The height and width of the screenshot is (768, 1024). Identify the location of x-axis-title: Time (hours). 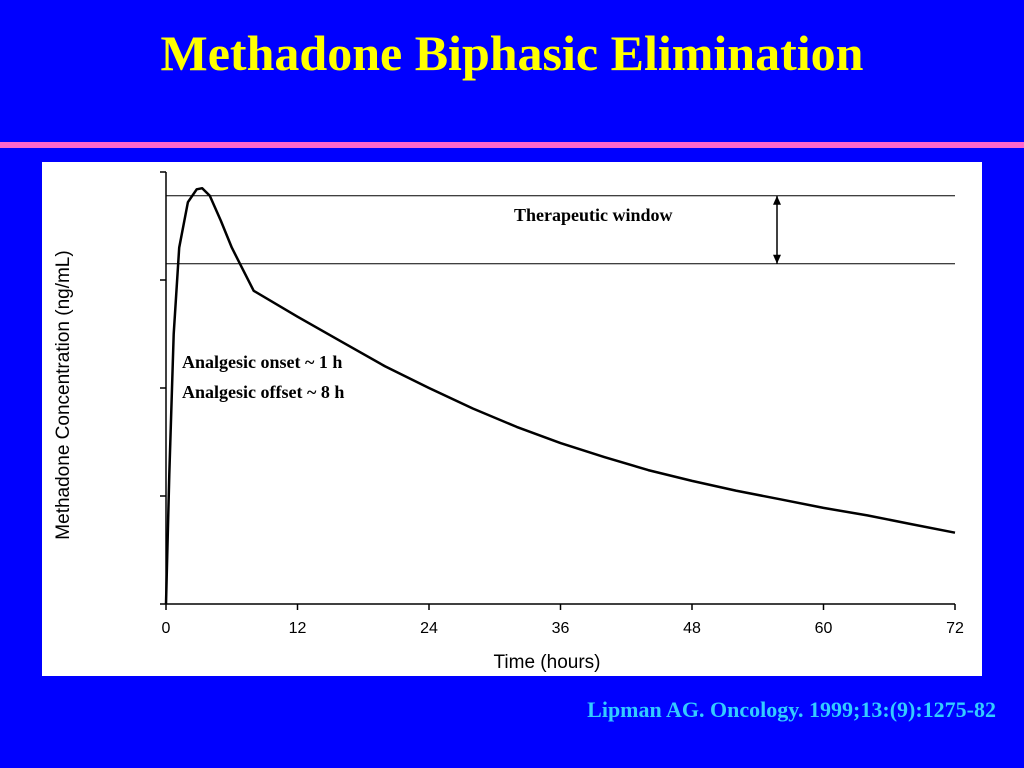
(547, 662).